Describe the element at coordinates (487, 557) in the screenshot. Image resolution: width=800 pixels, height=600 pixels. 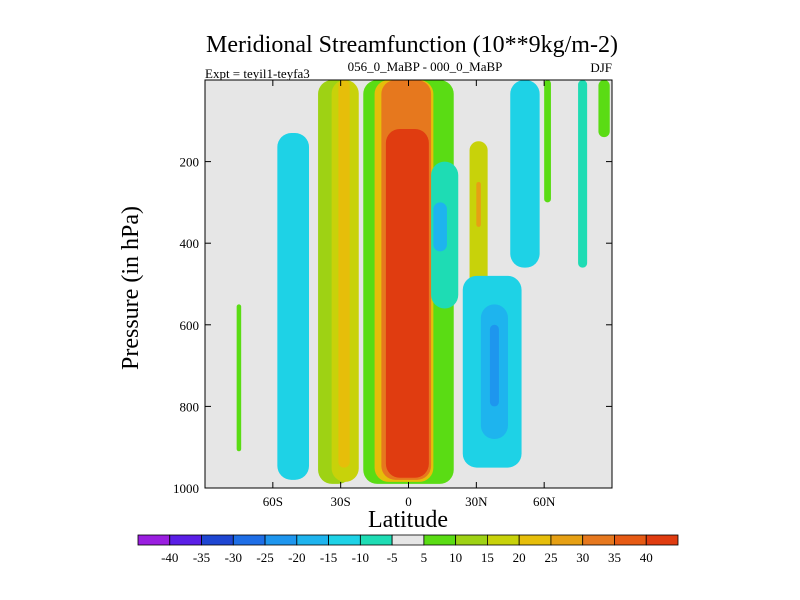
I see `colorbar-label: 15` at that location.